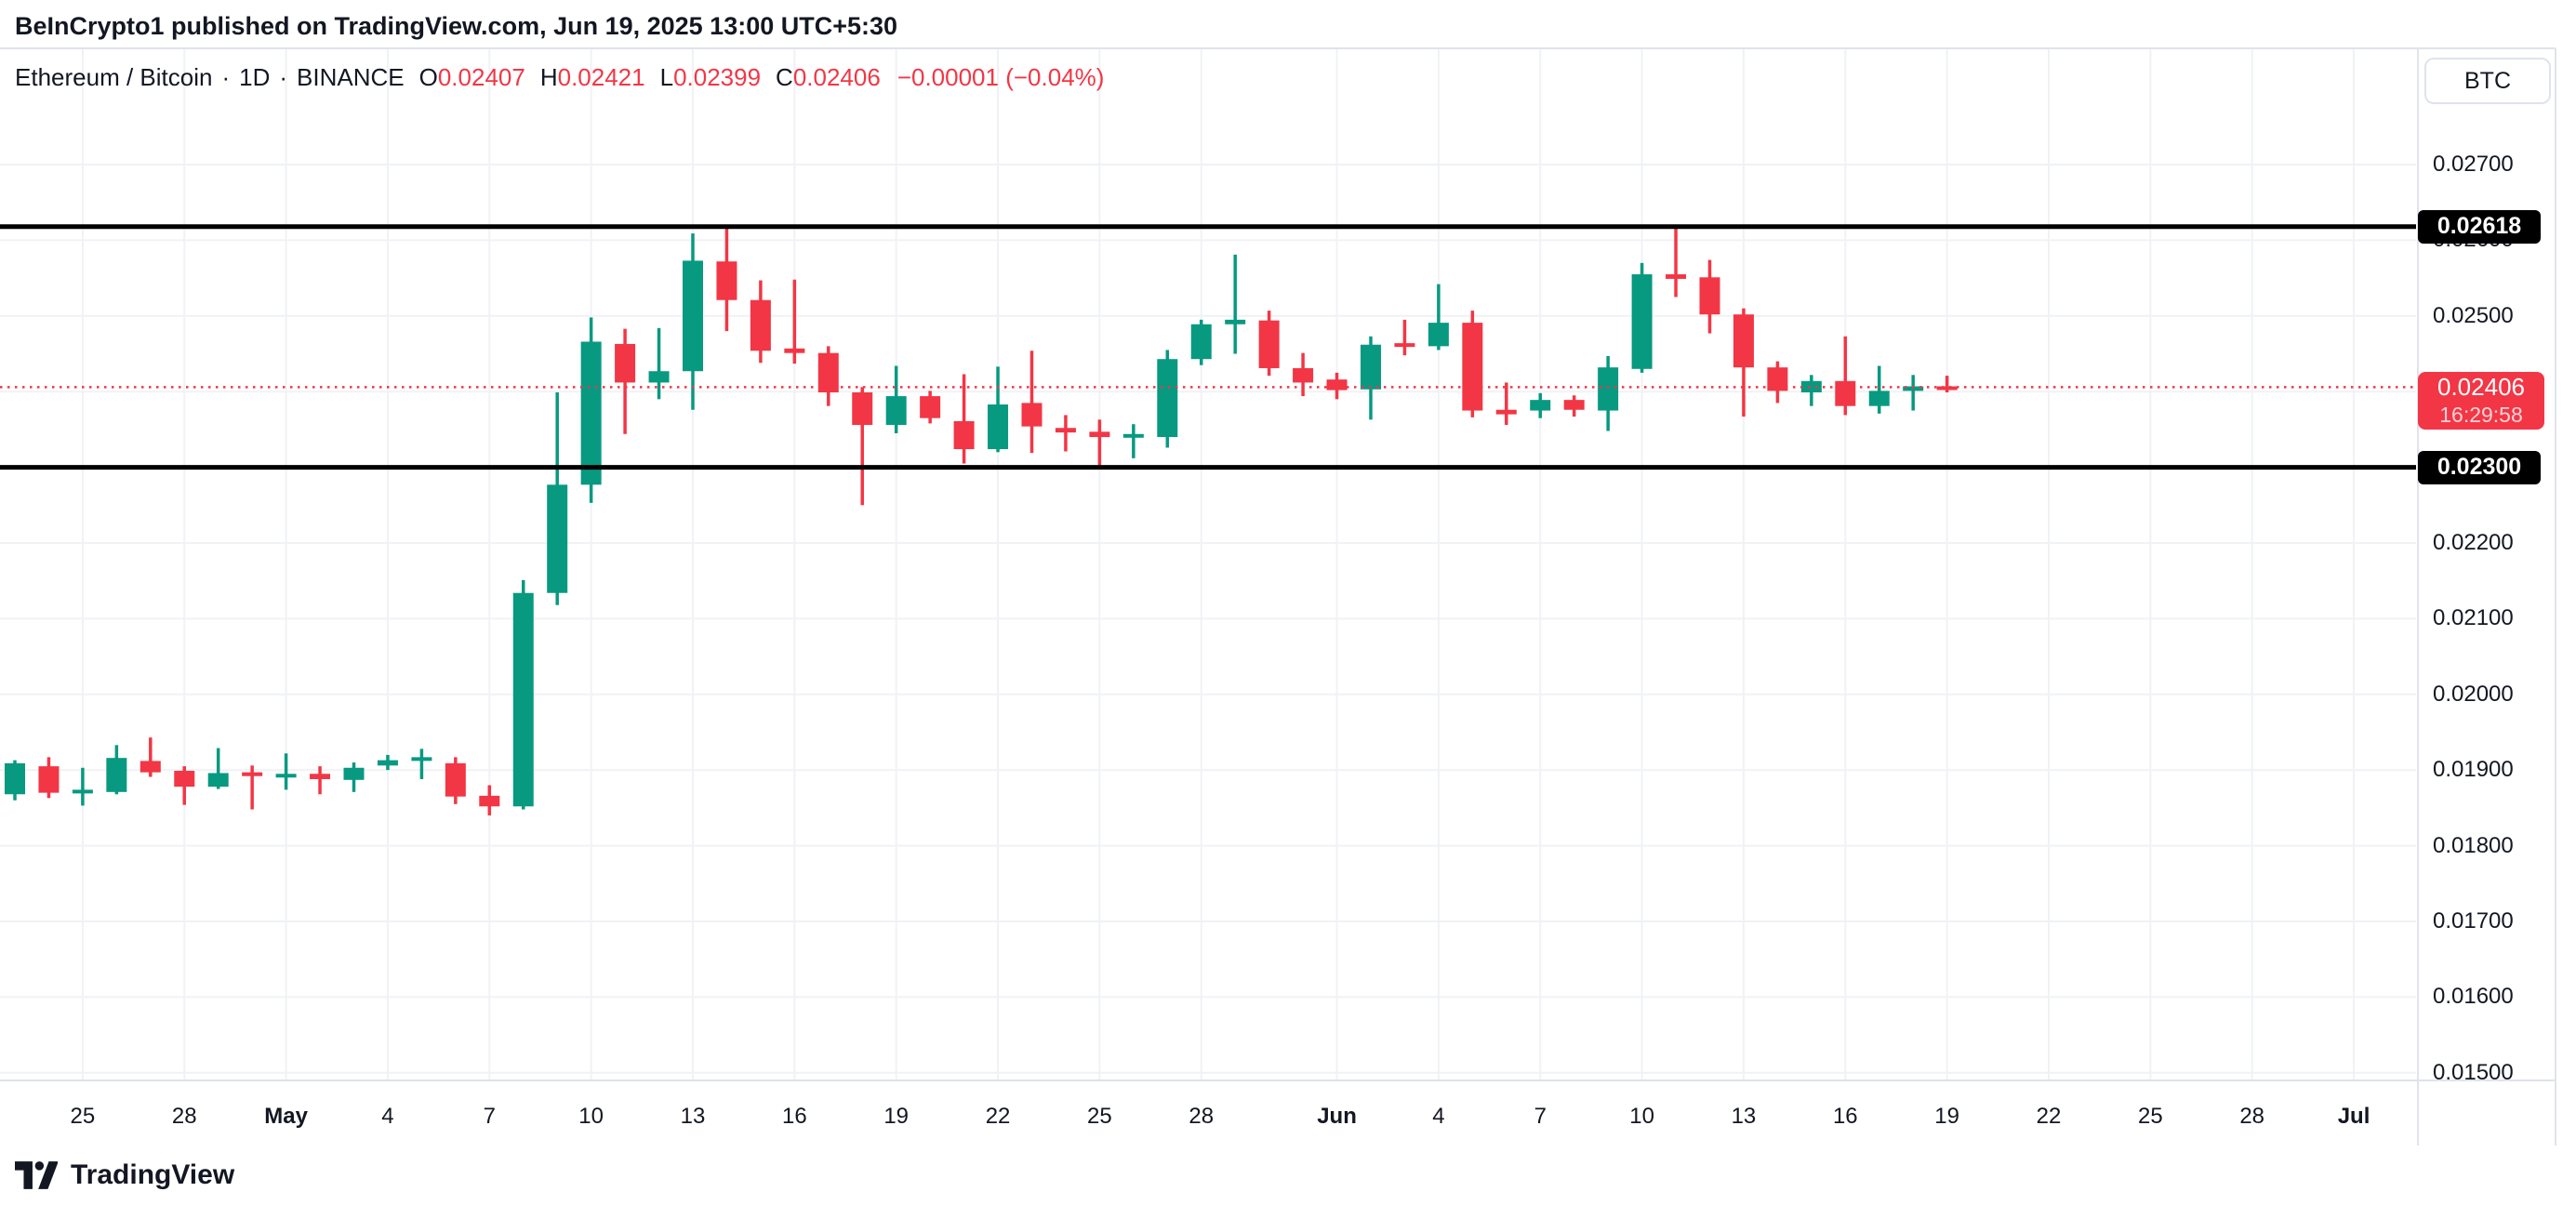  I want to click on tradingview-logo-icon, so click(36, 1175).